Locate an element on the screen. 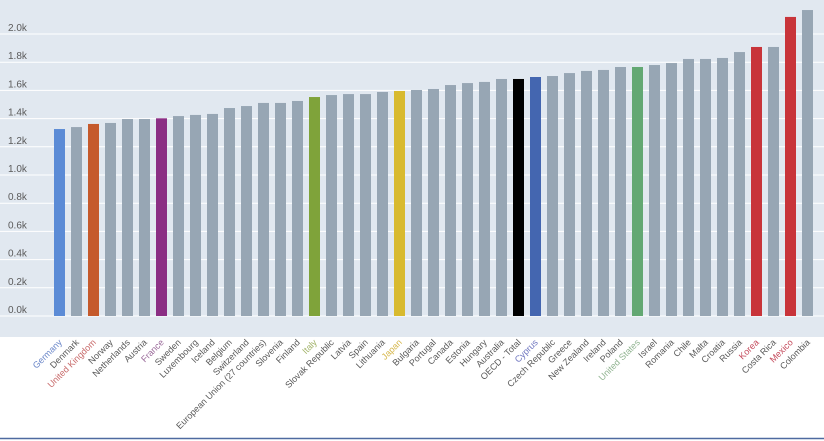  bar-slovak-republic is located at coordinates (331, 205).